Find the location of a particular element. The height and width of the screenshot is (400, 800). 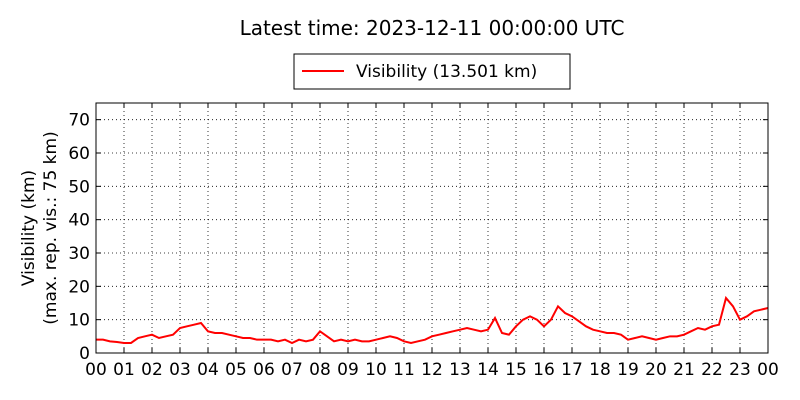

x-tick-label: 22 is located at coordinates (712, 370).